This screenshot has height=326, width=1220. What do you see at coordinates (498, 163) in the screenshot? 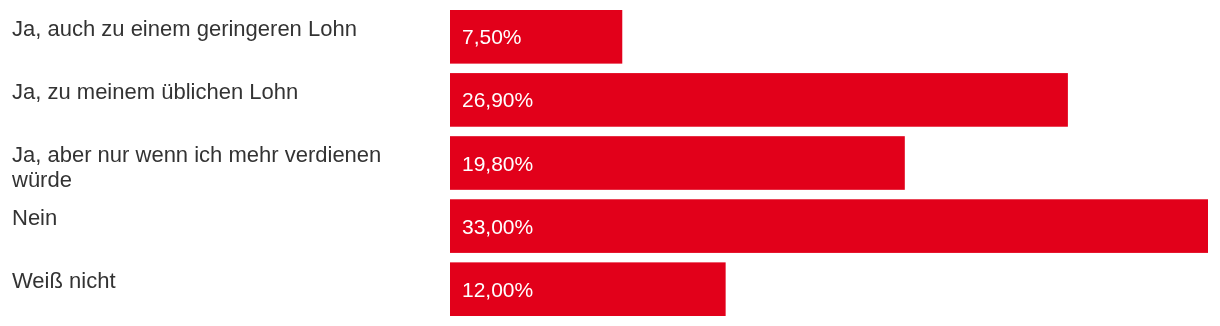
I see `data-label: 19,80%` at bounding box center [498, 163].